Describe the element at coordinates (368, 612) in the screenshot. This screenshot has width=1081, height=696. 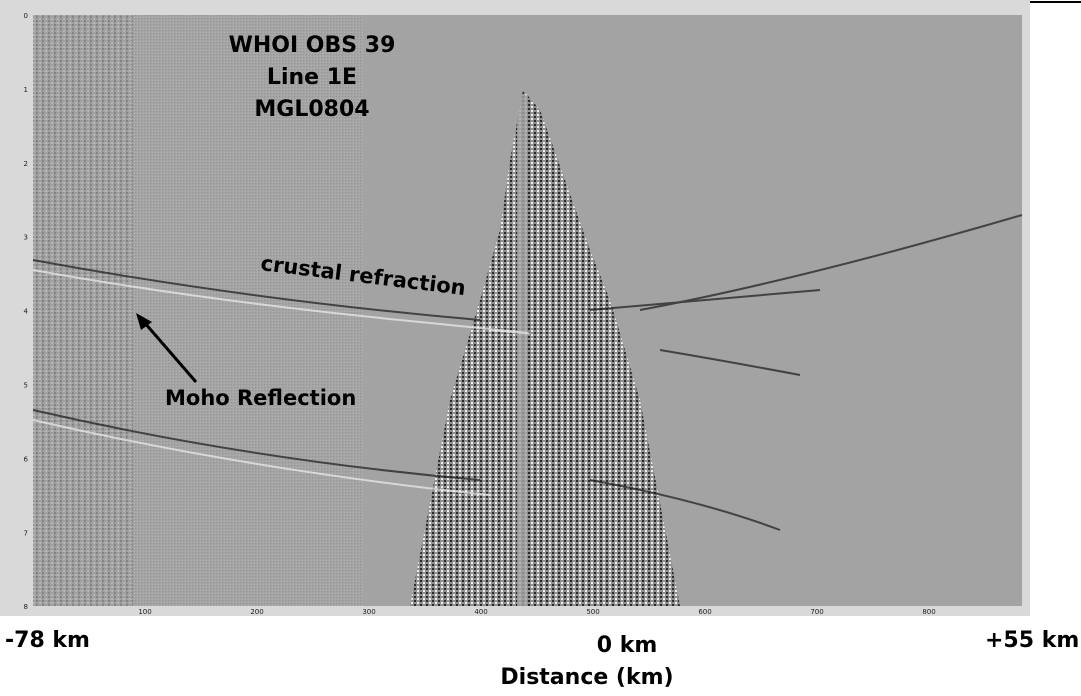
I see `x-tick-label: 300` at that location.